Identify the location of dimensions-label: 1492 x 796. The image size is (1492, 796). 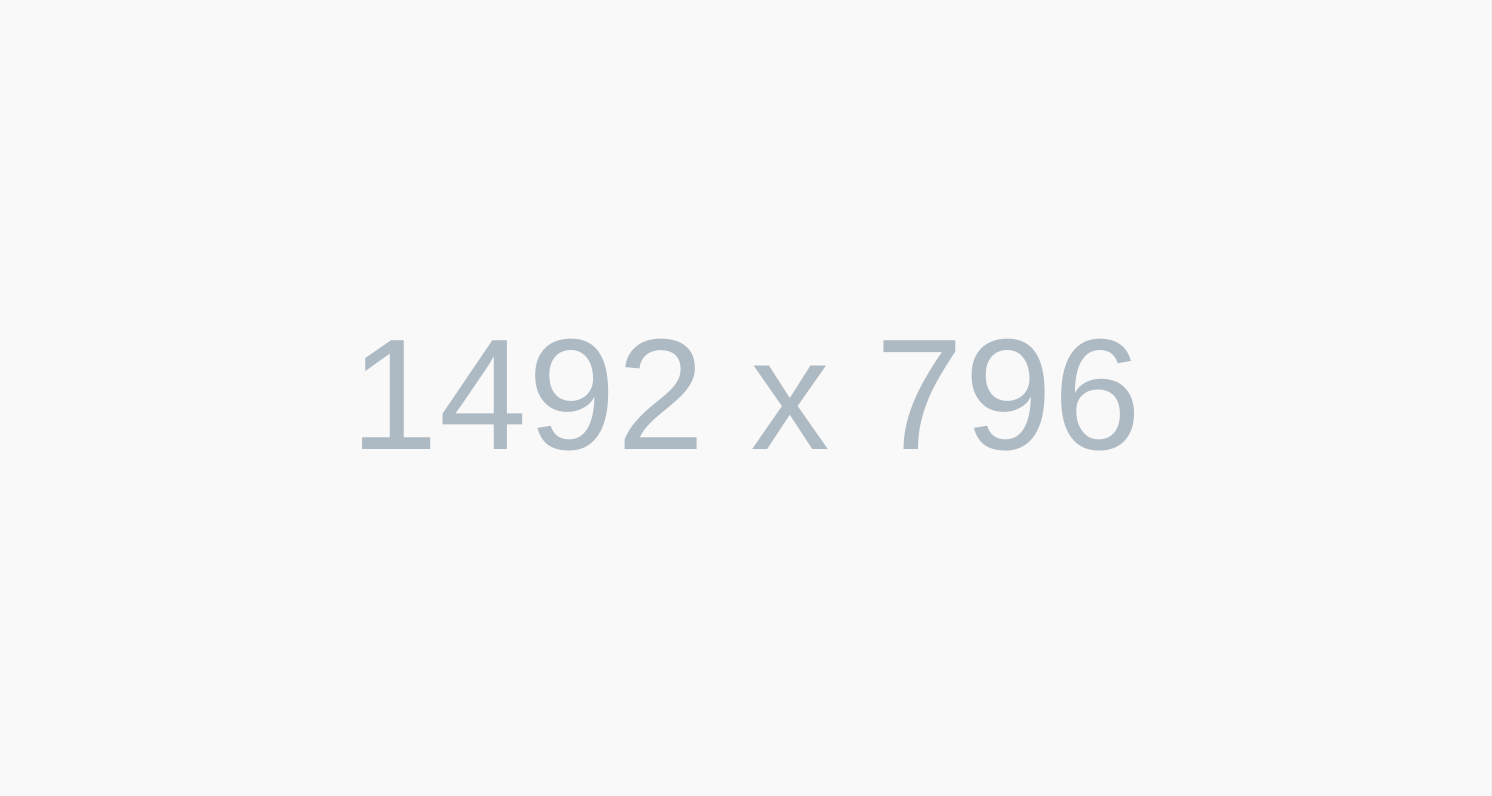
(746, 395).